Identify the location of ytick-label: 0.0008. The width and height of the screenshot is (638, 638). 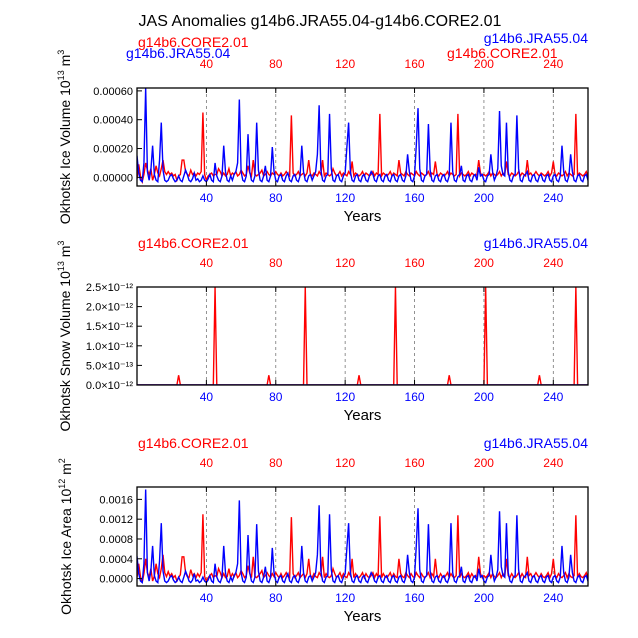
(116, 540).